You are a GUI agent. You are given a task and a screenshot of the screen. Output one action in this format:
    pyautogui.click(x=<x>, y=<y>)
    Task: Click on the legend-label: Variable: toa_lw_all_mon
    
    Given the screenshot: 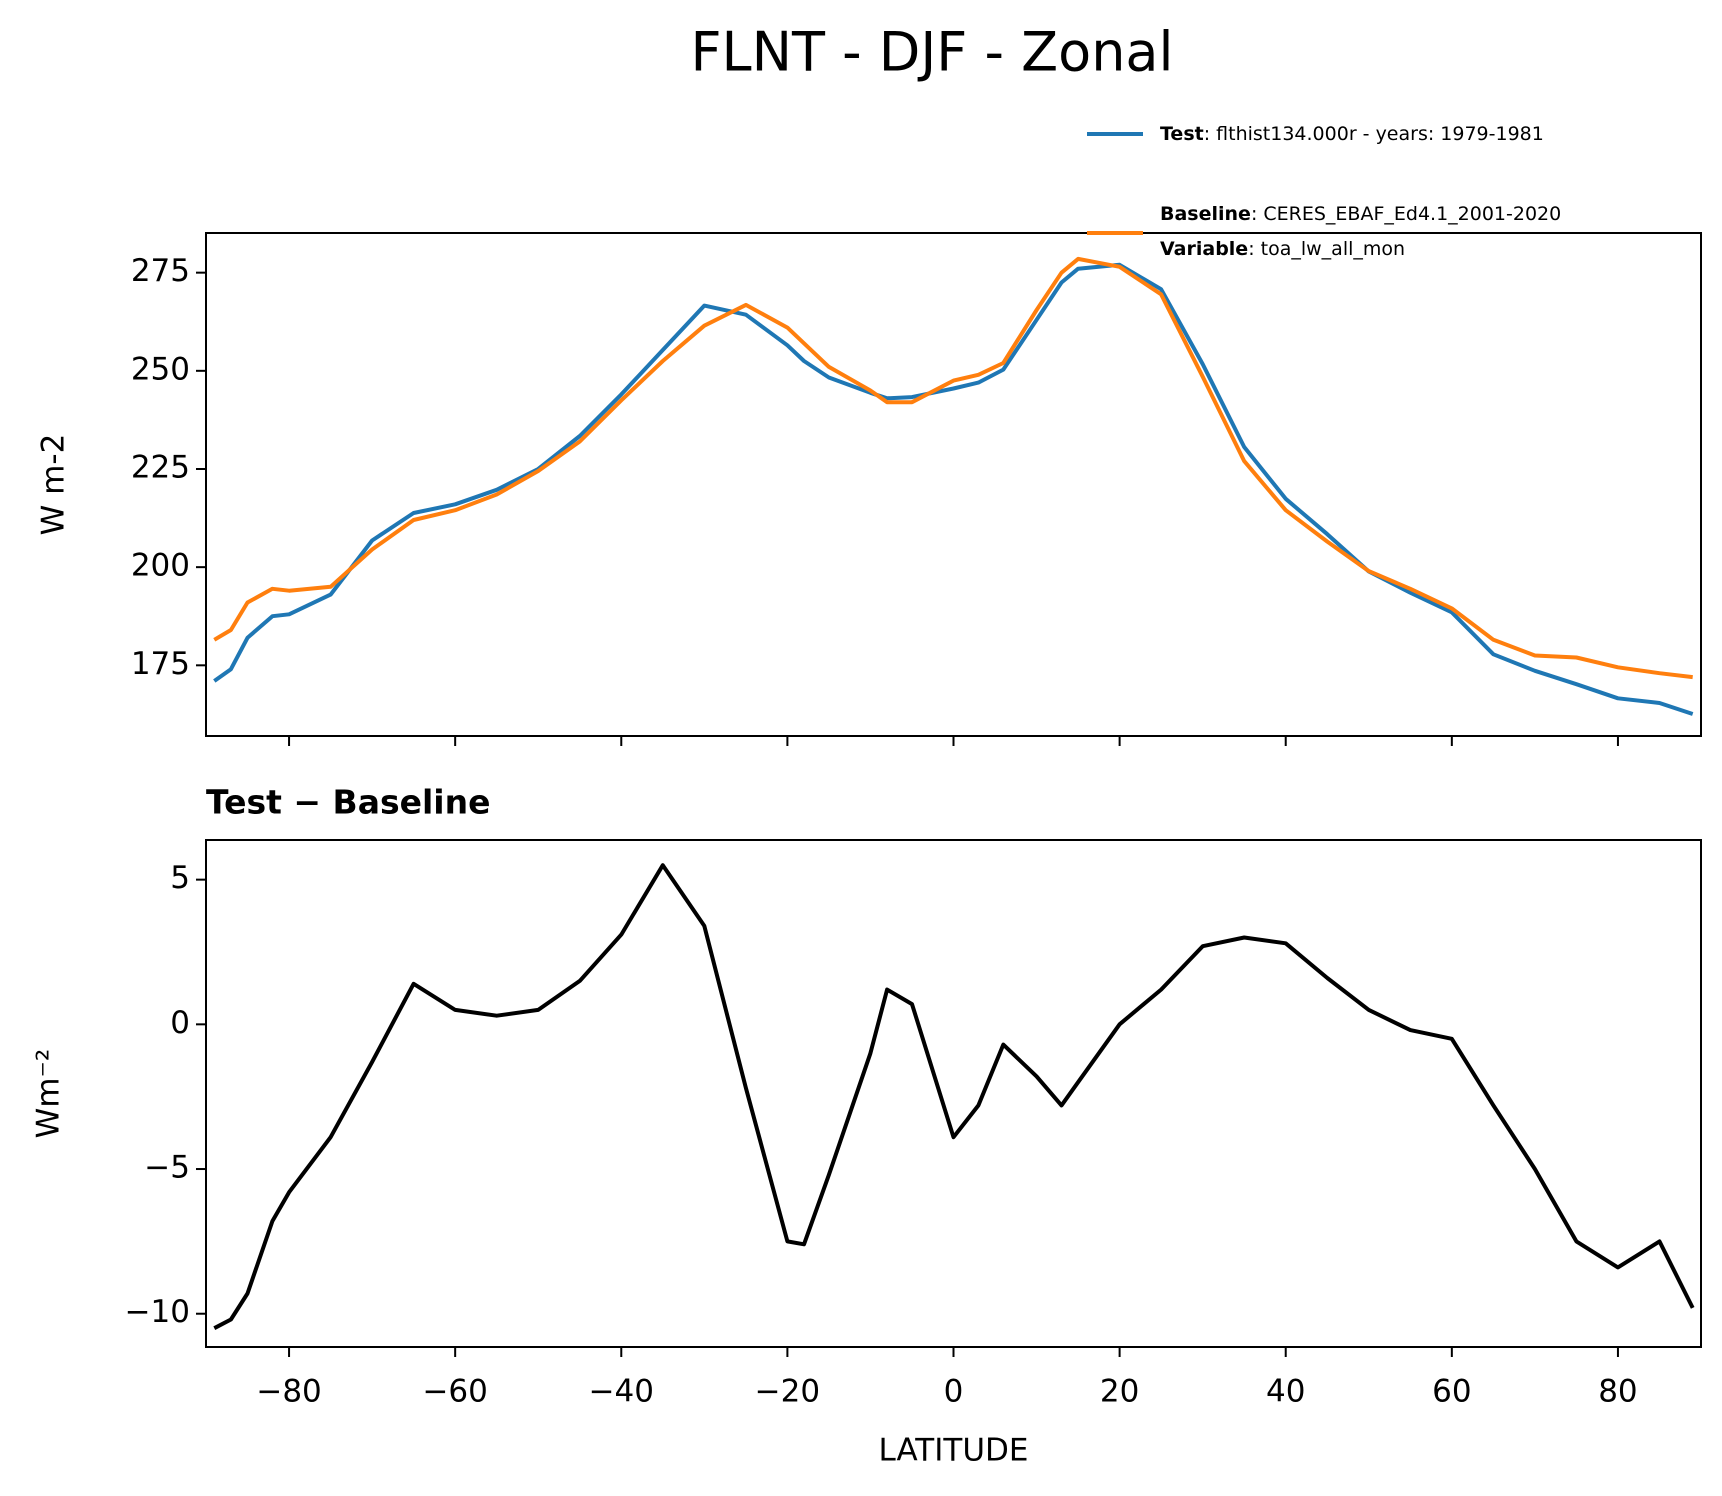 What is the action you would take?
    pyautogui.click(x=1282, y=249)
    